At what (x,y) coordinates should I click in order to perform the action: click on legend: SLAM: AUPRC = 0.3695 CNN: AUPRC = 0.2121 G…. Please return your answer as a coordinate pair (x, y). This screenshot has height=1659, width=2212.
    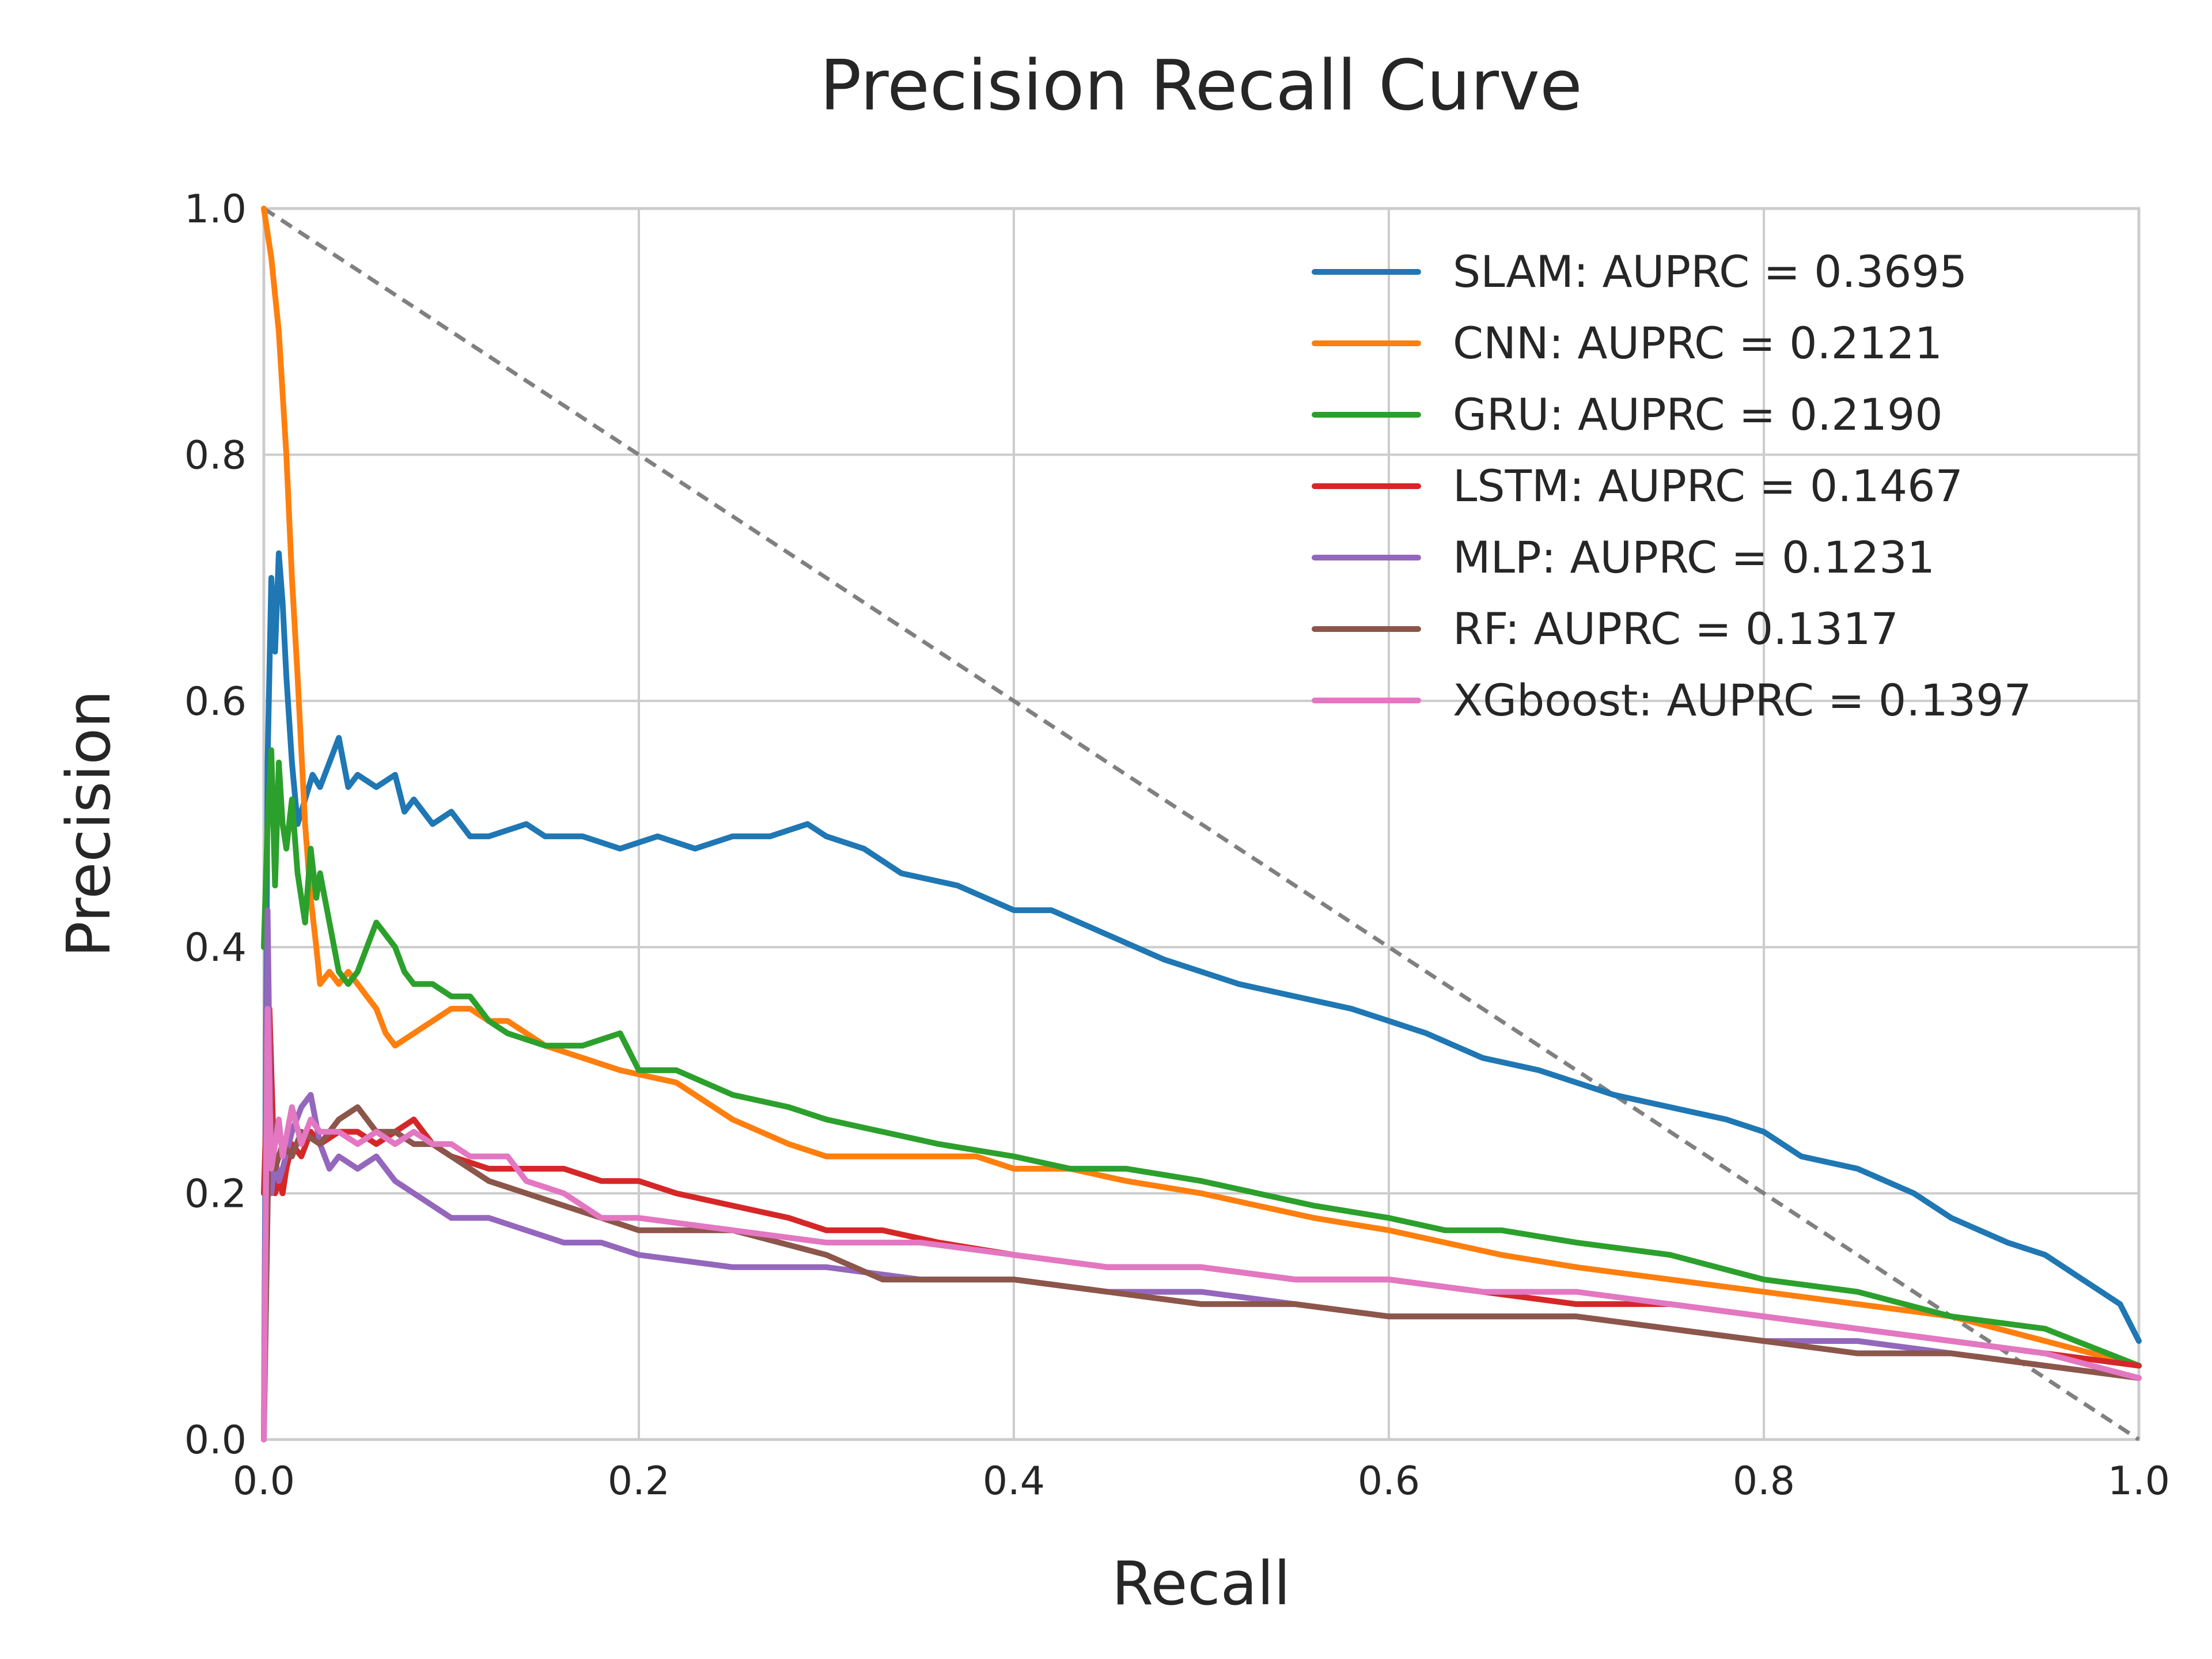
    Looking at the image, I should click on (1672, 486).